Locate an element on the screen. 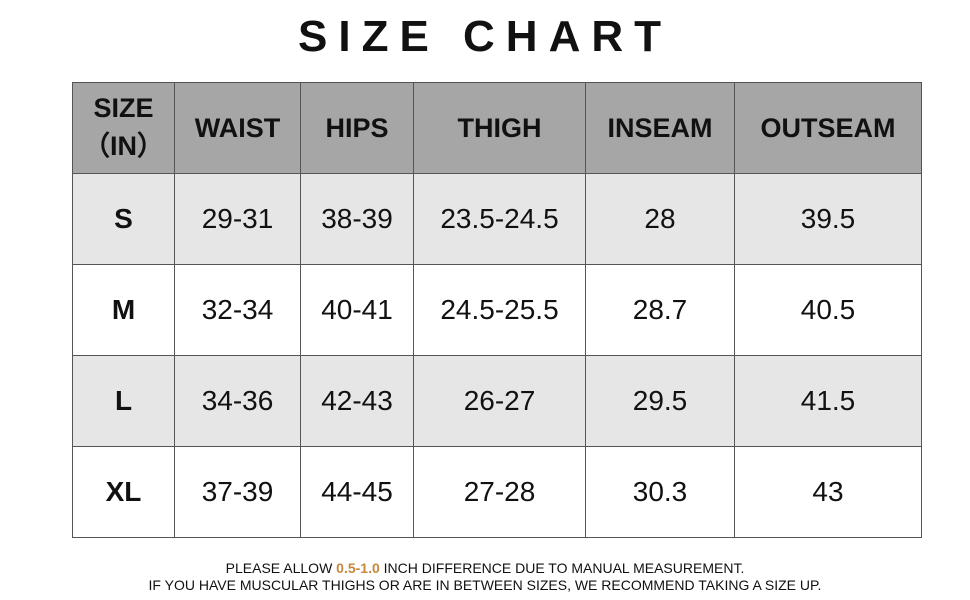 The image size is (970, 600). value-cell: 30.3 is located at coordinates (660, 492).